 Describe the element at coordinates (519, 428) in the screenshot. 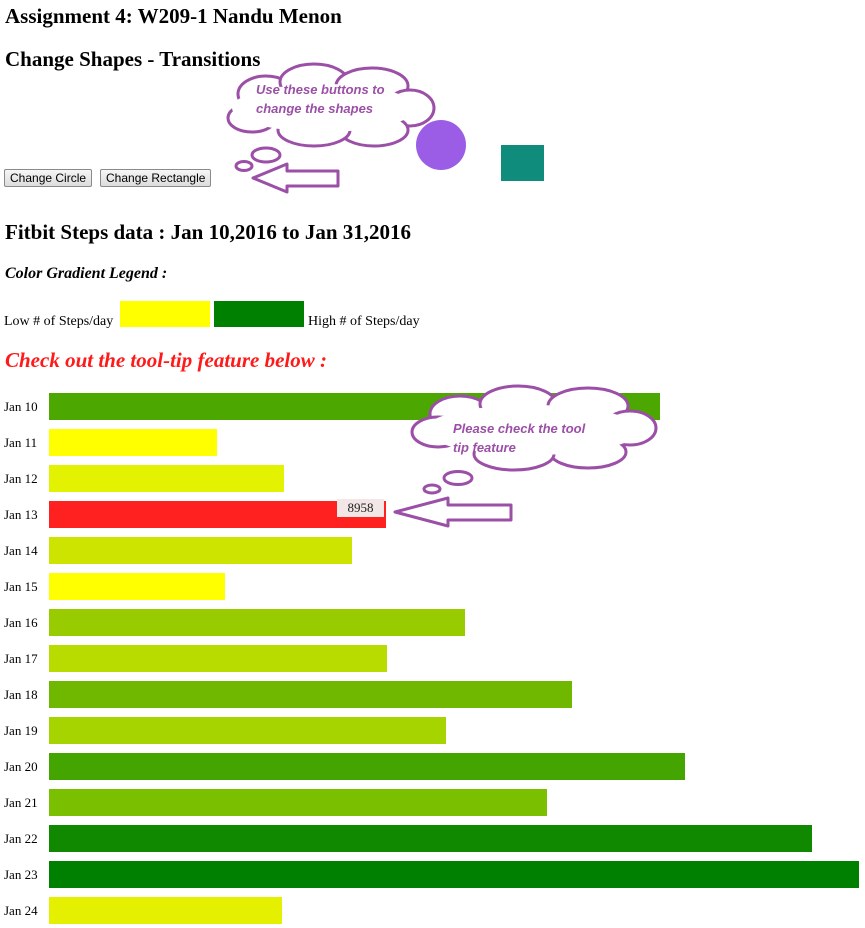

I see `tooltip-callout-line1: Please check the tool` at that location.